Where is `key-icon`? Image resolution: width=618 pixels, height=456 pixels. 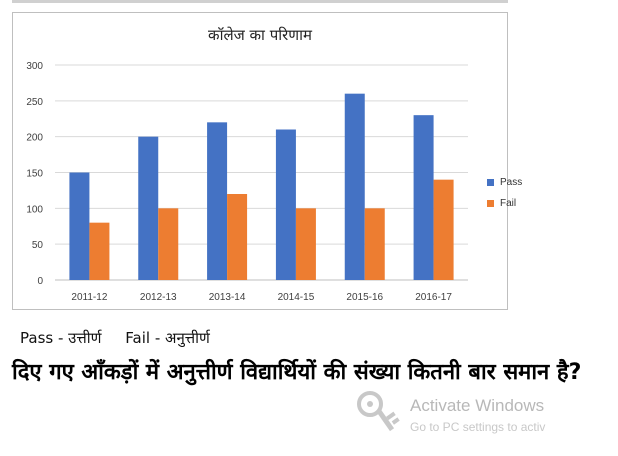 key-icon is located at coordinates (378, 411).